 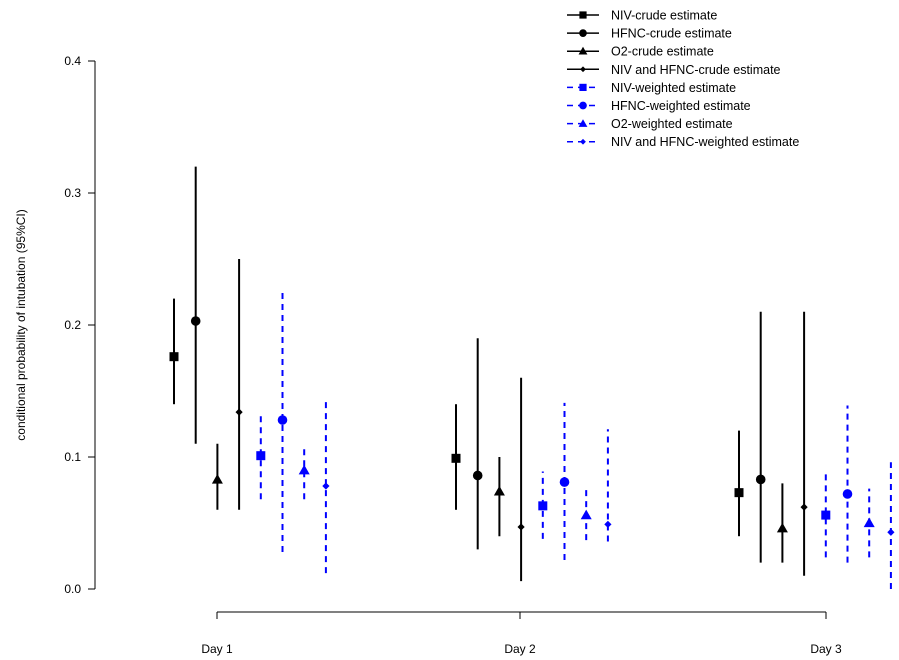 I want to click on legend-label: NIV and HFNC-weighted estimate, so click(x=705, y=142).